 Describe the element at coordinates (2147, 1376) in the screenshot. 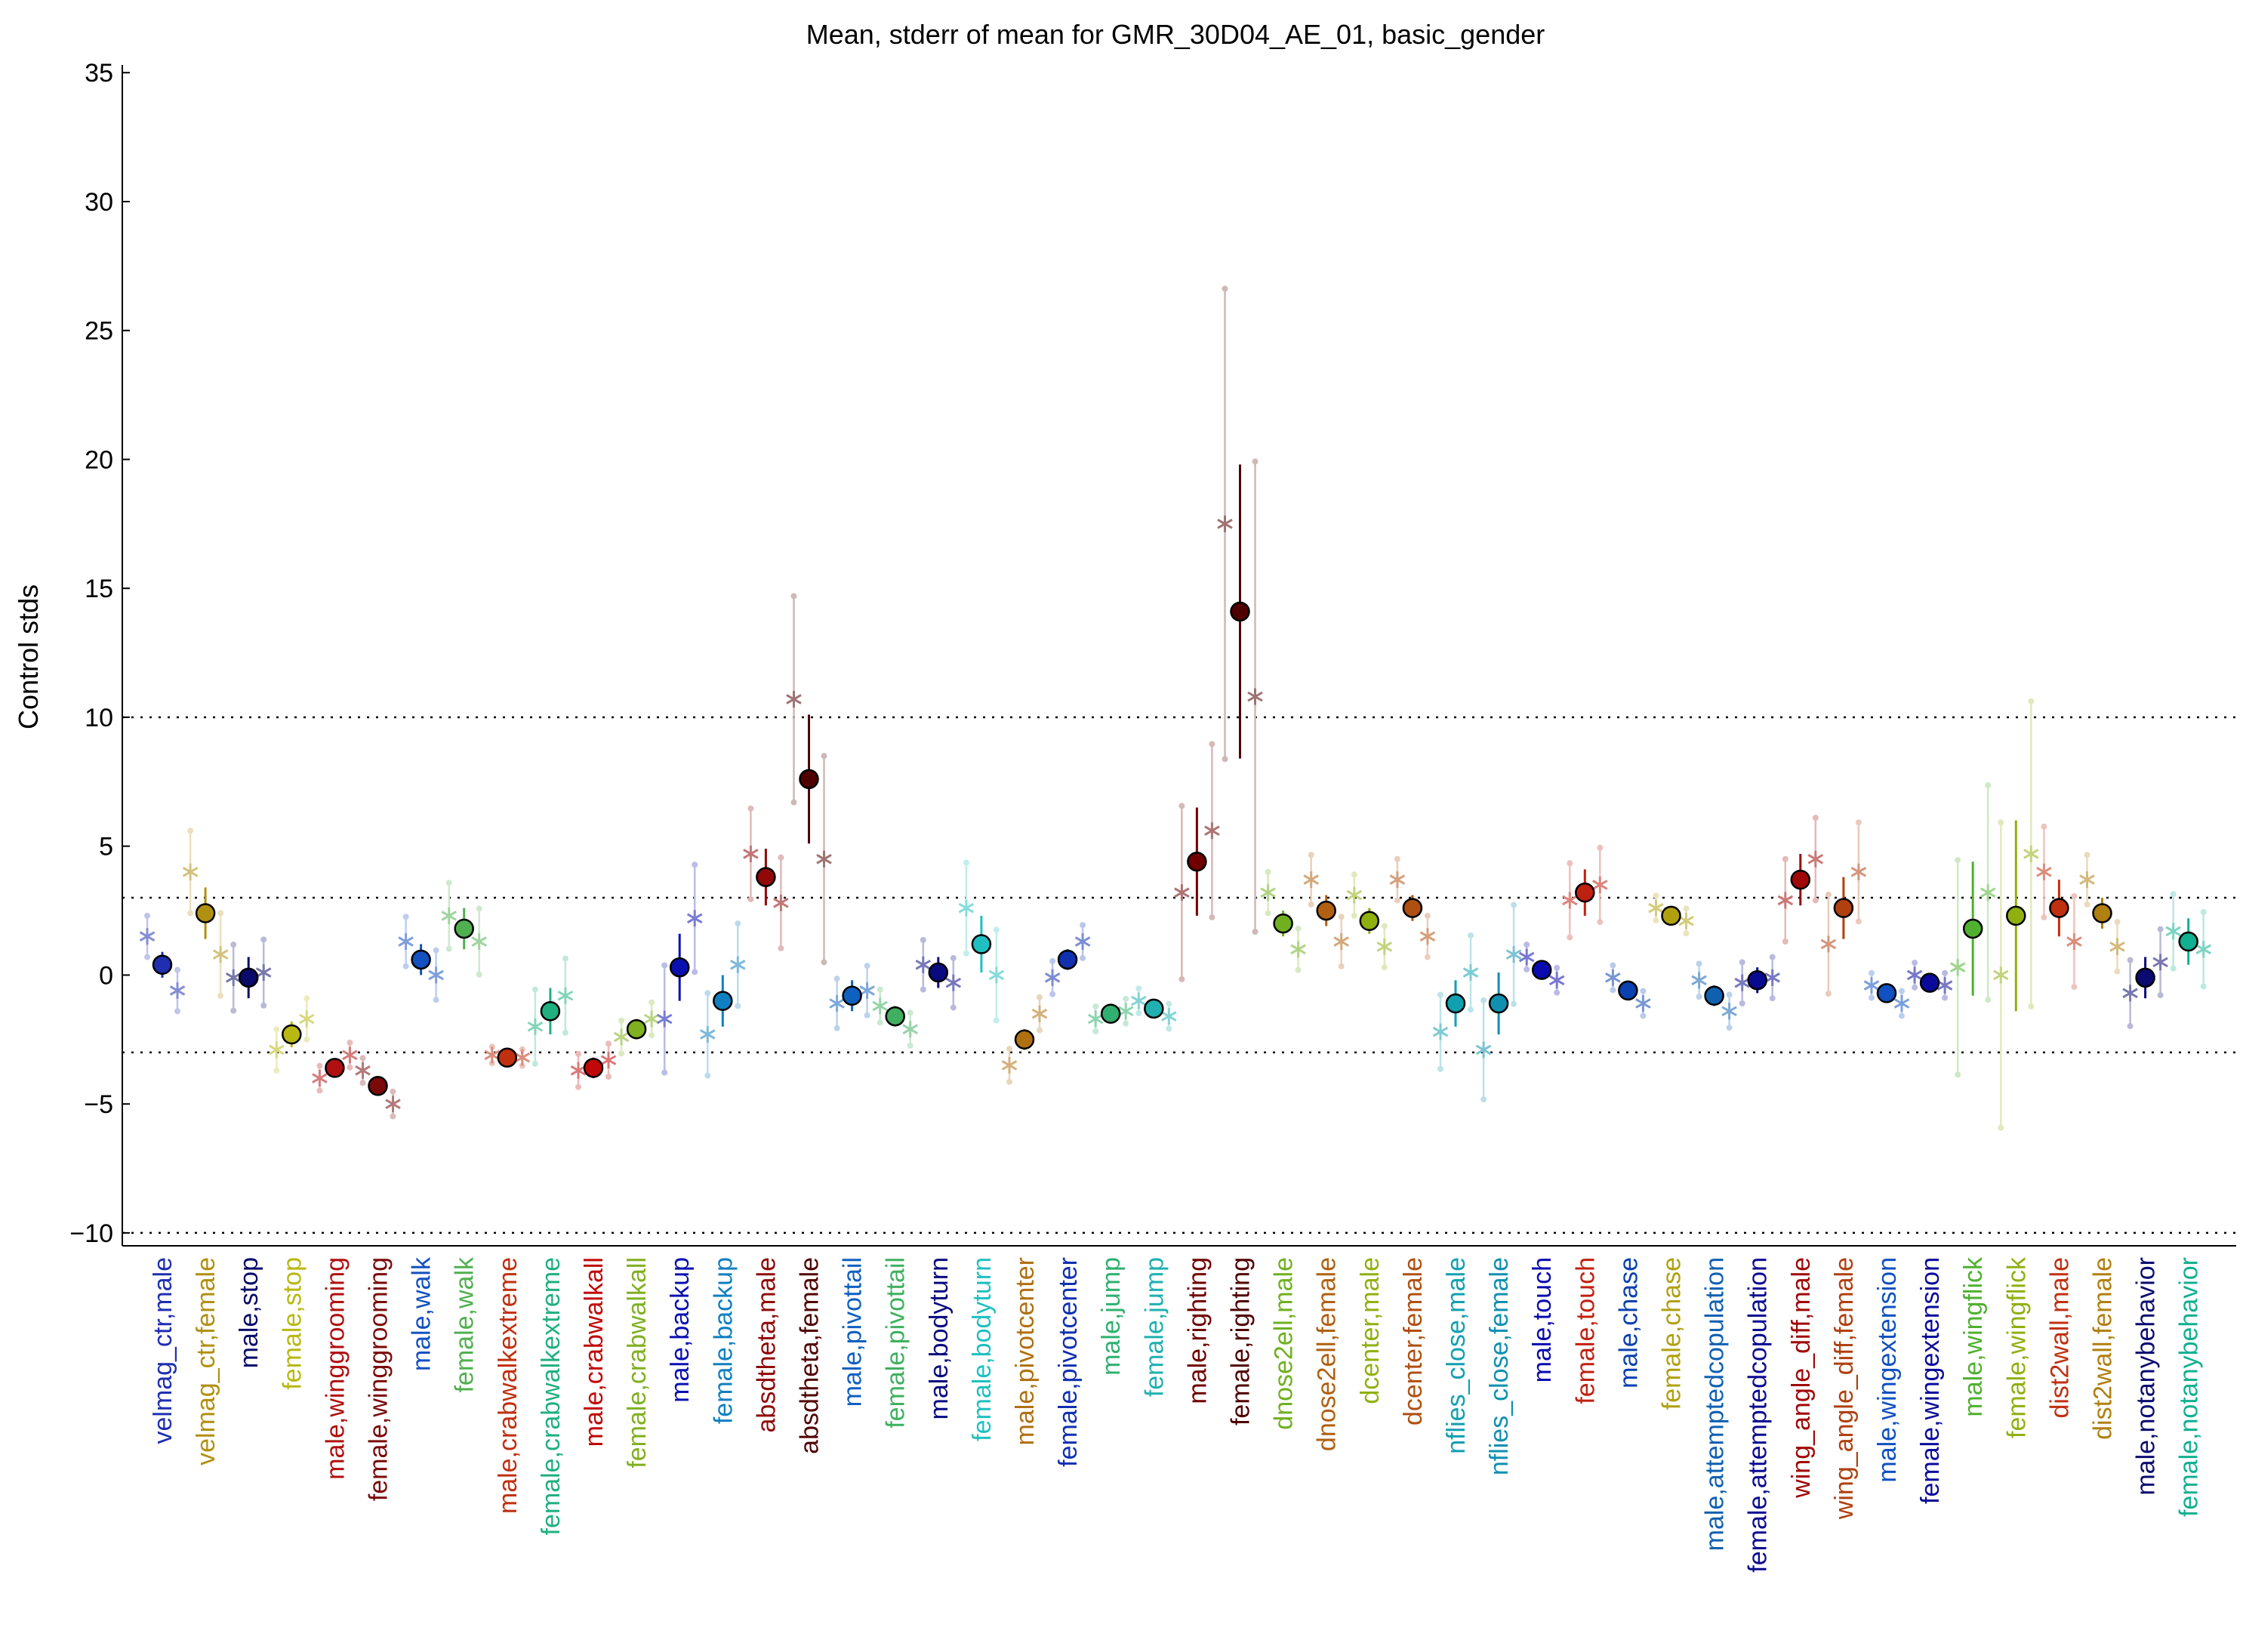

I see `category-label: male,notanybehavior` at that location.